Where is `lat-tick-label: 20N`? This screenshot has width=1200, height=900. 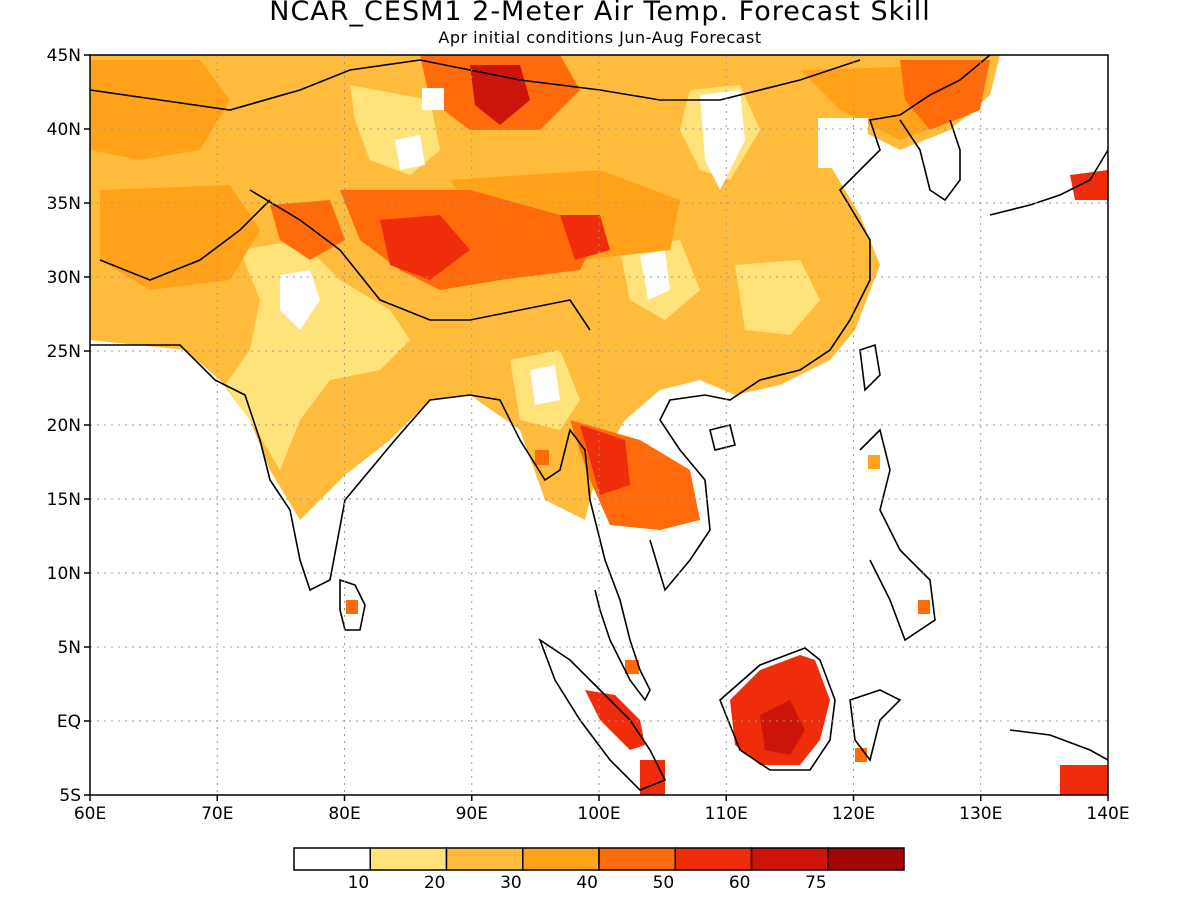 lat-tick-label: 20N is located at coordinates (64, 426).